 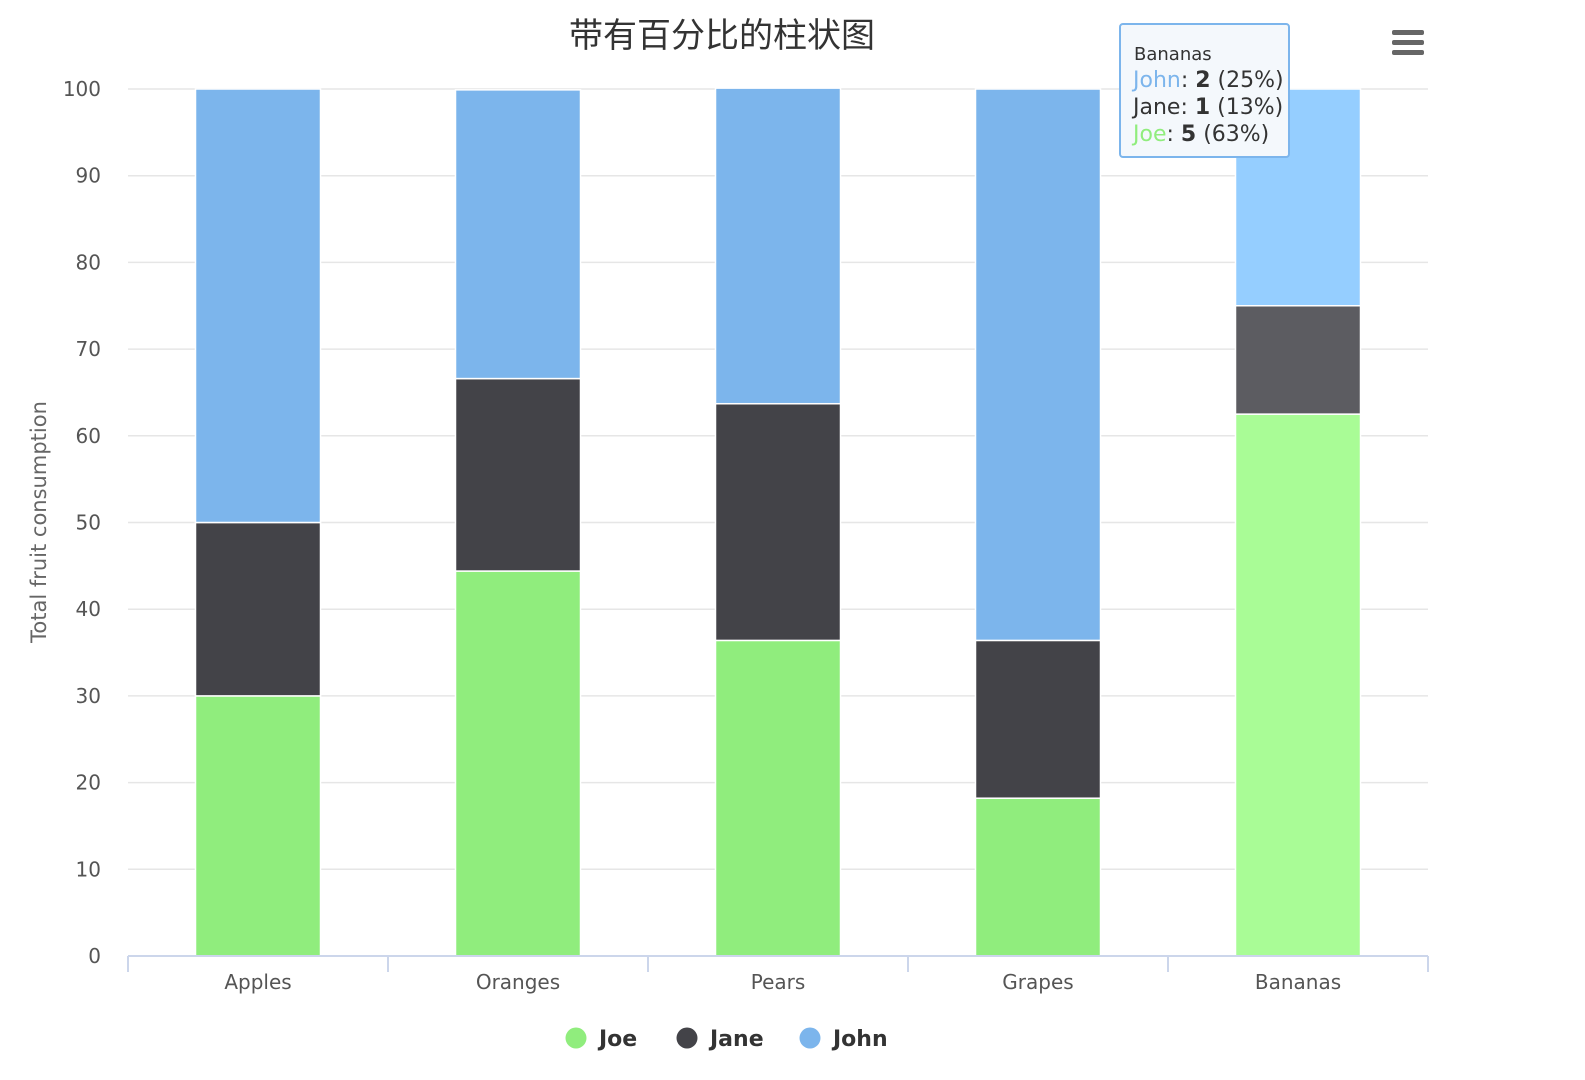 I want to click on hamburger-menu-icon, so click(x=1408, y=42).